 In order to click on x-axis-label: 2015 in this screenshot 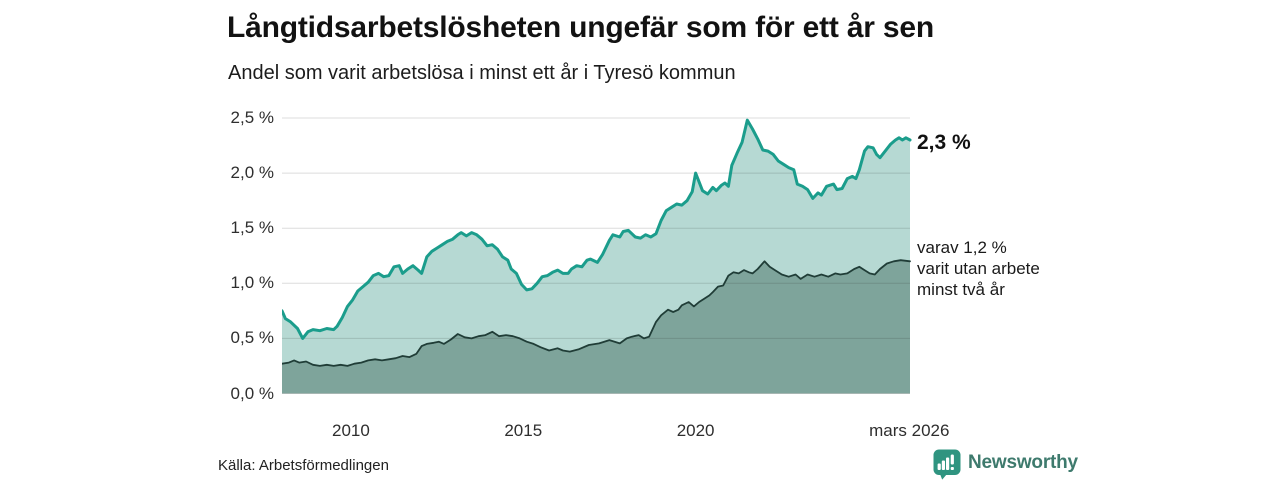, I will do `click(523, 430)`.